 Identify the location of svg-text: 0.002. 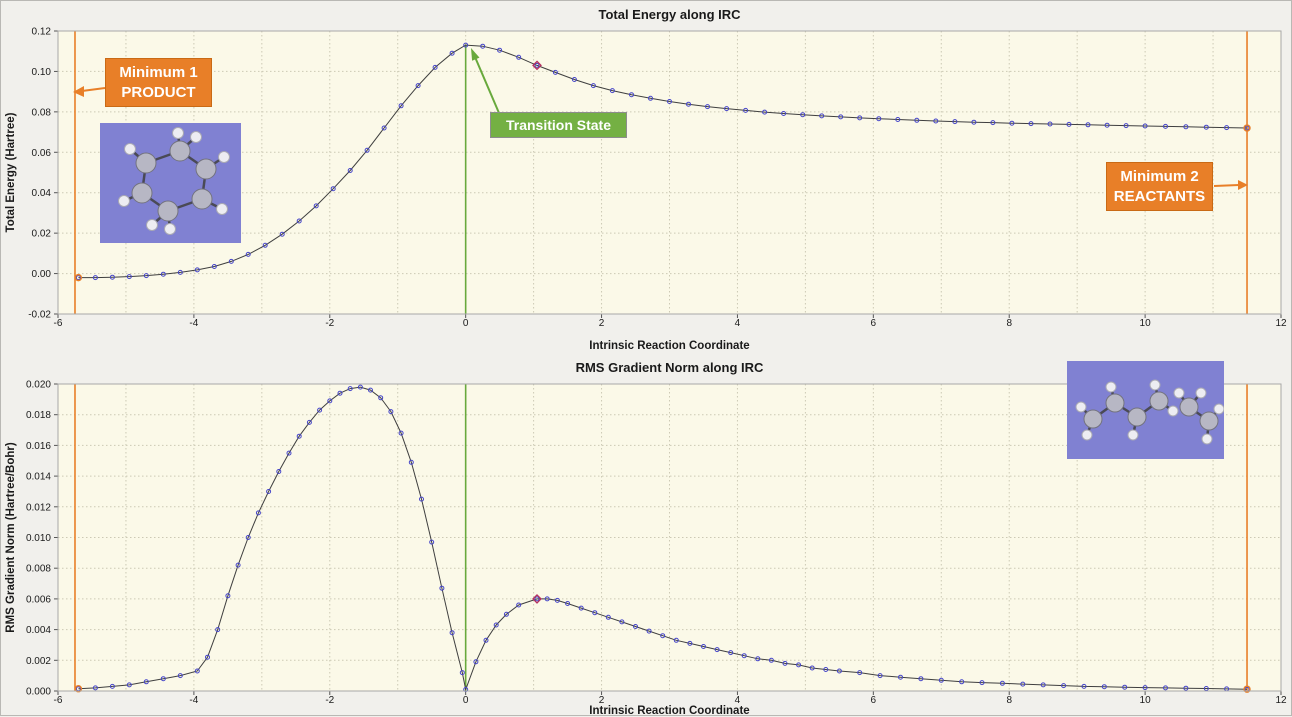
(38, 661).